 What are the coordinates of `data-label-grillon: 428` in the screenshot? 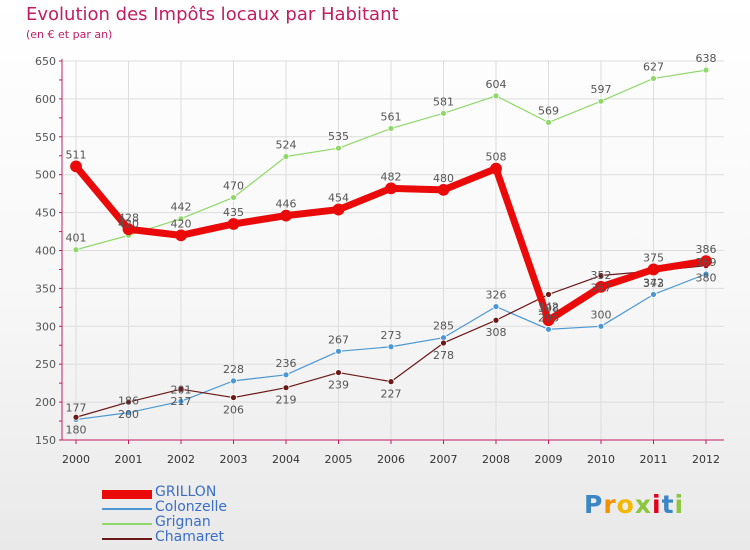 It's located at (128, 217).